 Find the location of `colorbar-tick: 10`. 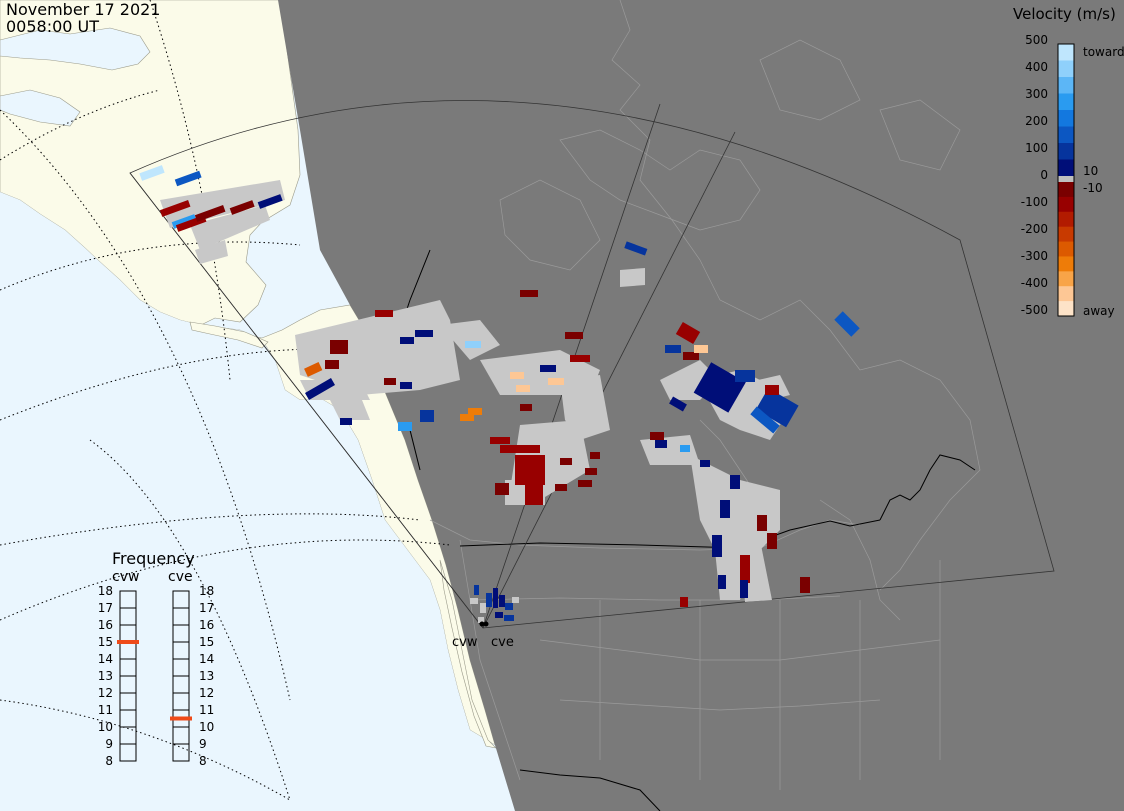

colorbar-tick: 10 is located at coordinates (1091, 171).